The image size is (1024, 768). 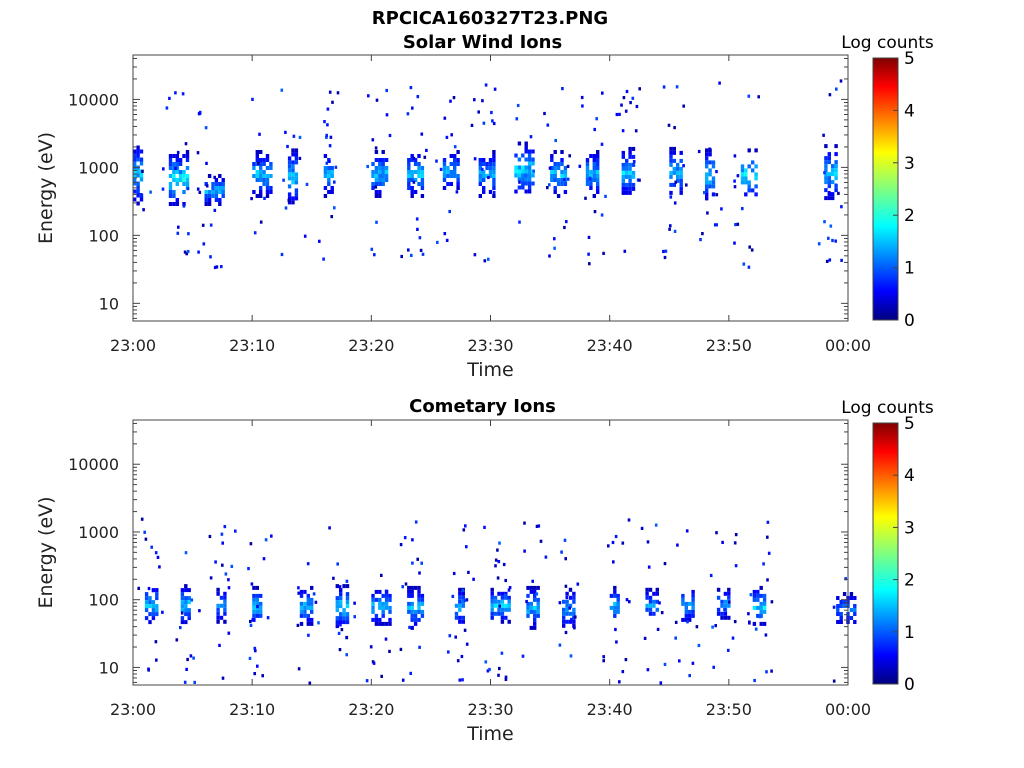 What do you see at coordinates (371, 345) in the screenshot?
I see `x-tick-label: 23:20` at bounding box center [371, 345].